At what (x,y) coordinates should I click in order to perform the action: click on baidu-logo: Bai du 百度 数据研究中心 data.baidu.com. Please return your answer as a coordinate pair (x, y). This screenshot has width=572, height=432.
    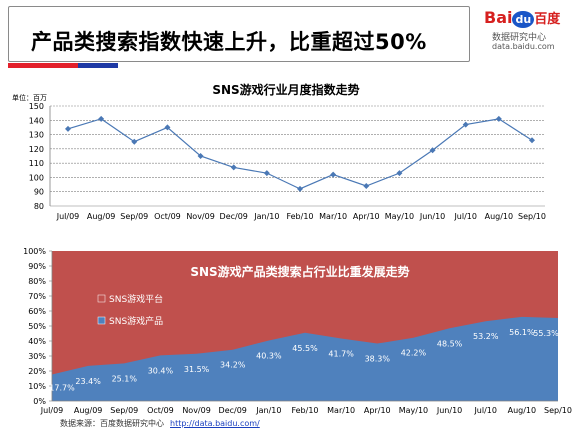
    Looking at the image, I should click on (526, 34).